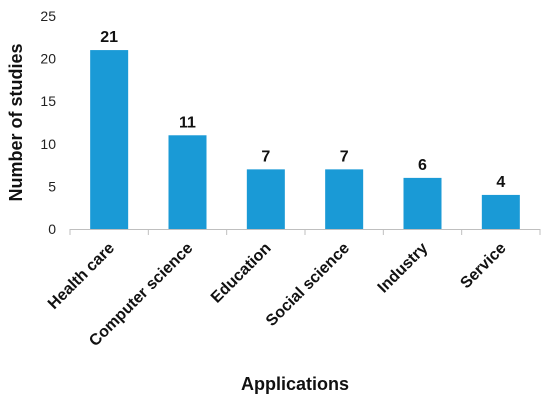 This screenshot has width=550, height=404. Describe the element at coordinates (109, 37) in the screenshot. I see `data-label: 21` at that location.